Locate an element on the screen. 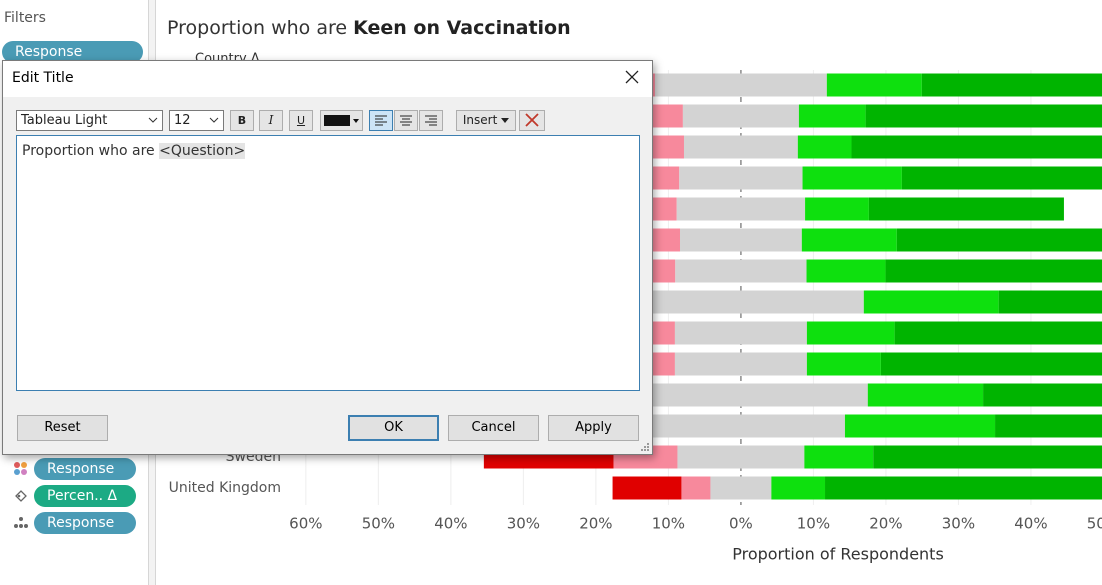  insert-button: Insert is located at coordinates (486, 120).